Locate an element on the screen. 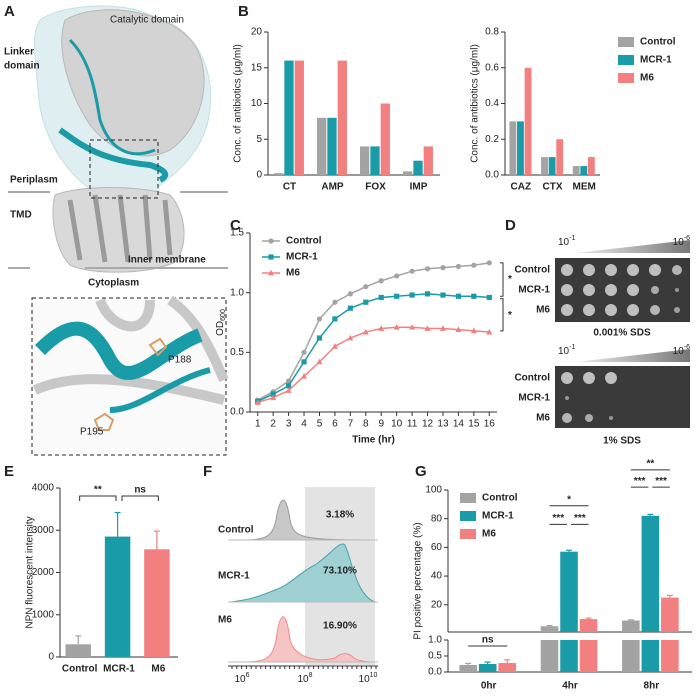 This screenshot has width=700, height=699. y-axis-label-main: OD is located at coordinates (220, 328).